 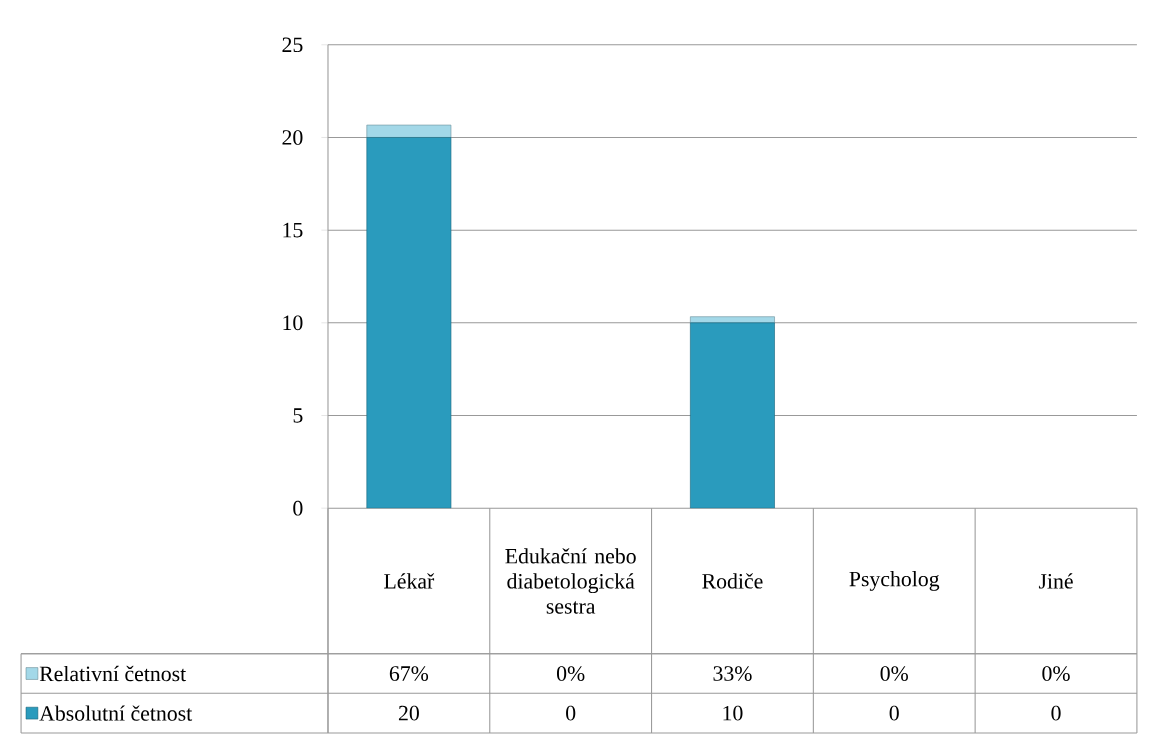 What do you see at coordinates (113, 673) in the screenshot?
I see `legend-label: Relativní četnost` at bounding box center [113, 673].